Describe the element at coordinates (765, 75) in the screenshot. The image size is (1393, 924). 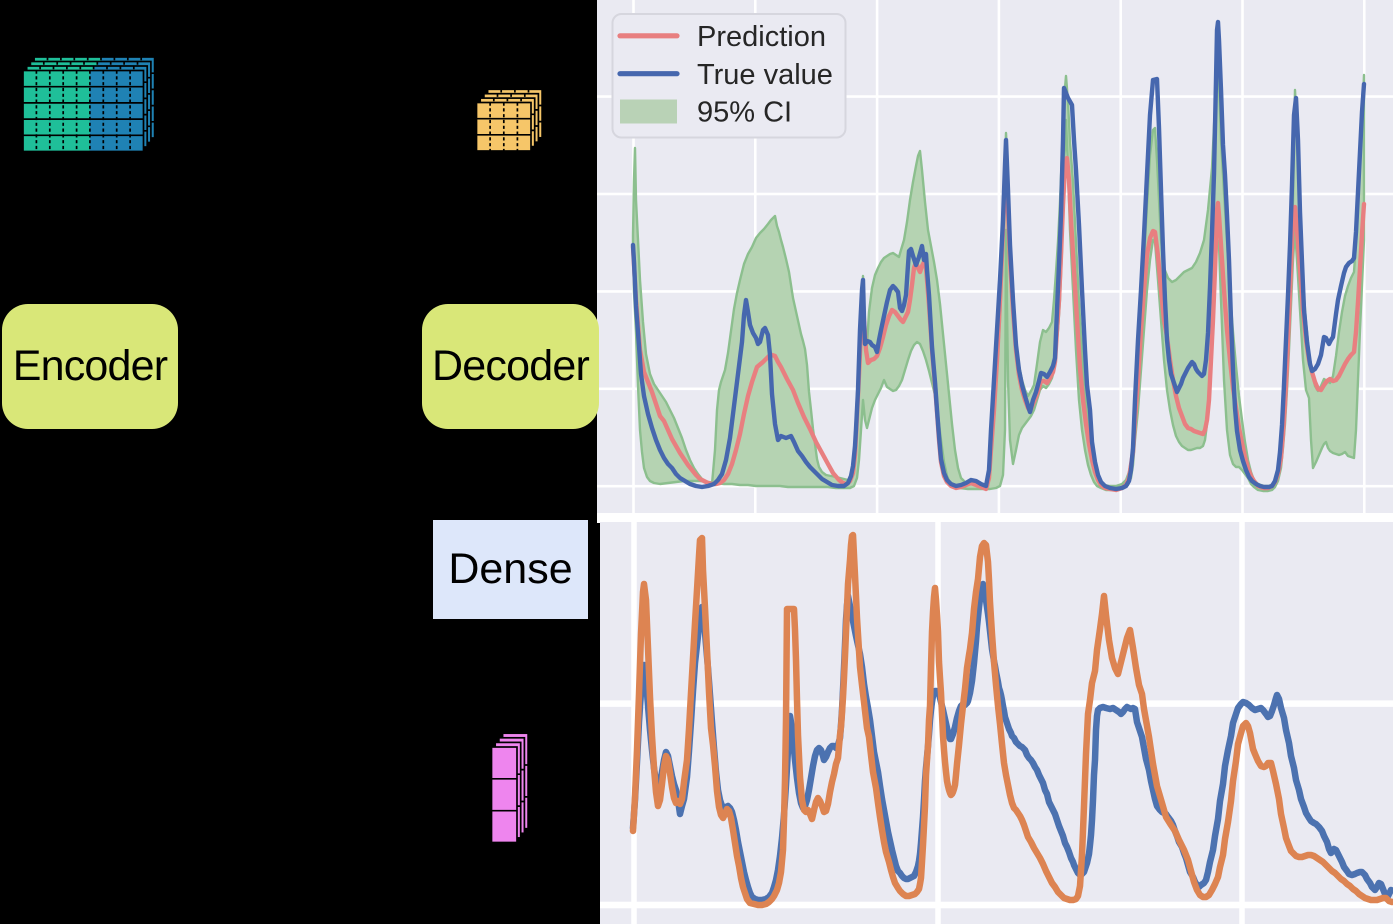
I see `svg-text: True value` at that location.